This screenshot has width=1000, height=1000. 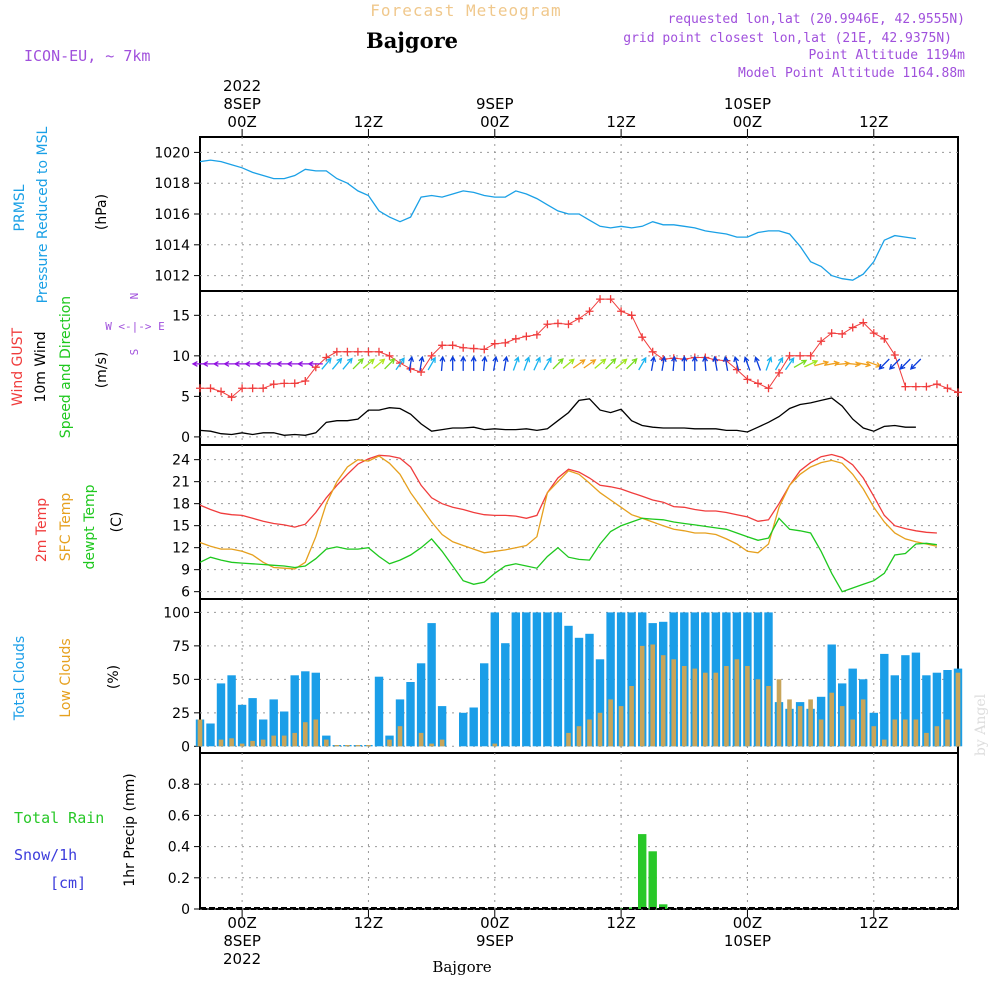 What do you see at coordinates (241, 923) in the screenshot?
I see `bottom-tick-label: 00Z` at bounding box center [241, 923].